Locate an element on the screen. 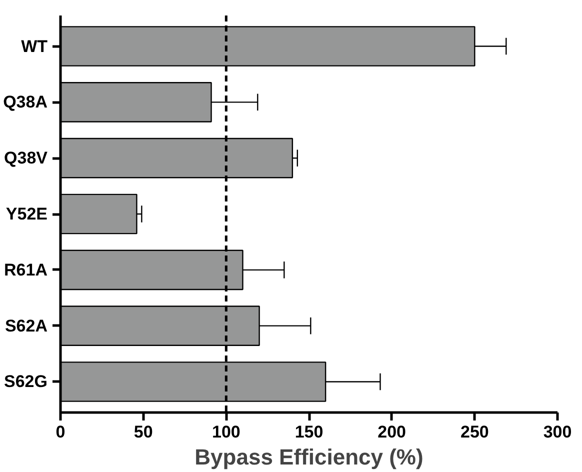 This screenshot has width=582, height=472. y-tick-label: Q38A is located at coordinates (25, 102).